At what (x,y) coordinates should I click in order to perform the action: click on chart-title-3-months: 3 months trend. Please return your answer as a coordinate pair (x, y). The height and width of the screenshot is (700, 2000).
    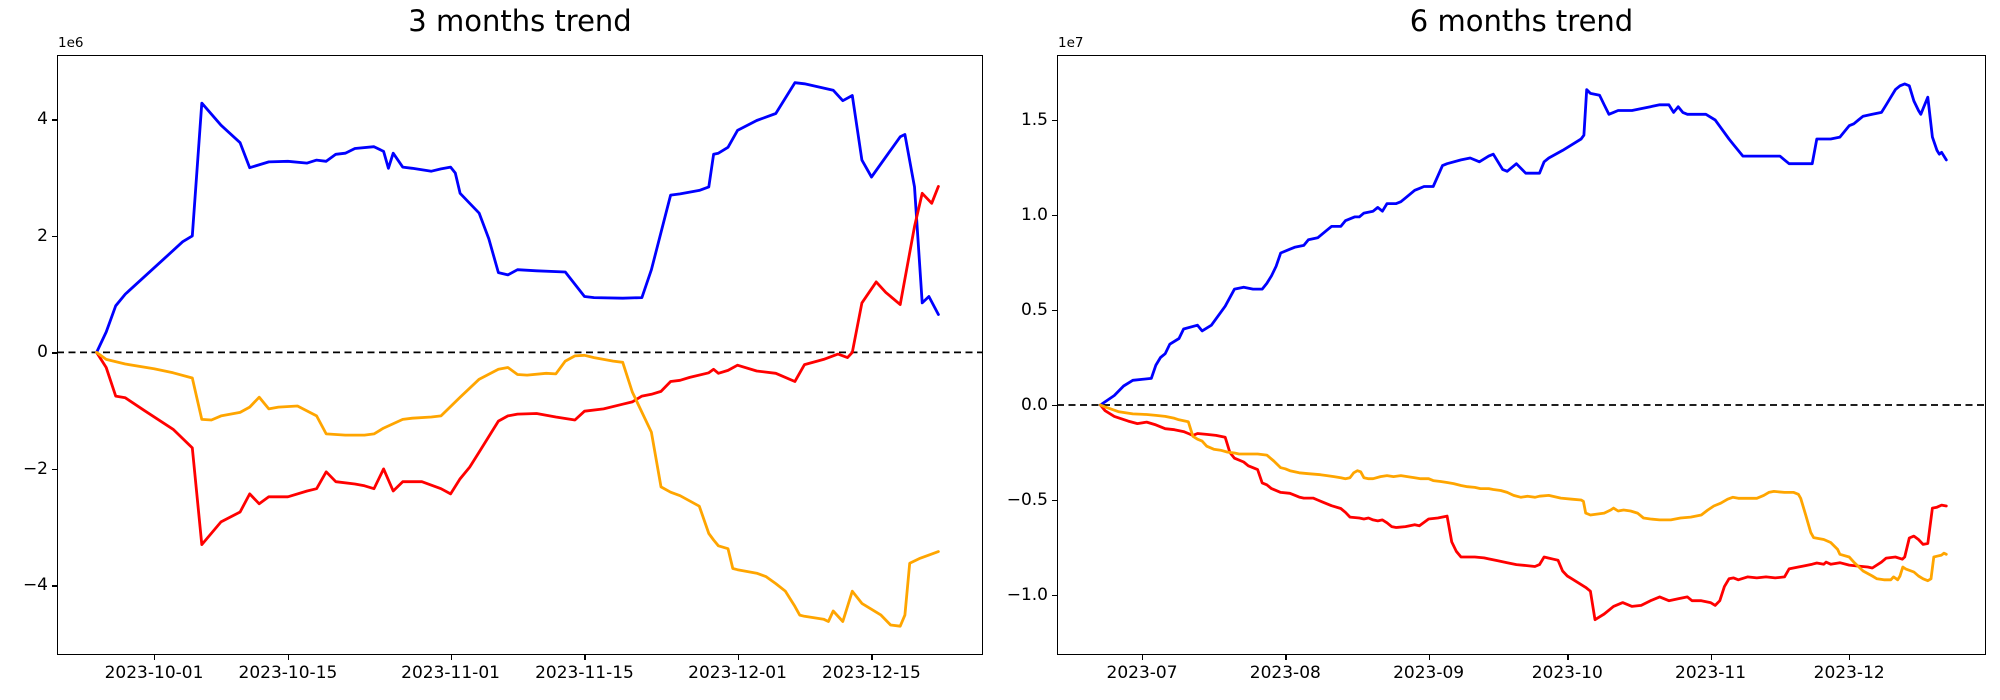
    Looking at the image, I should click on (520, 21).